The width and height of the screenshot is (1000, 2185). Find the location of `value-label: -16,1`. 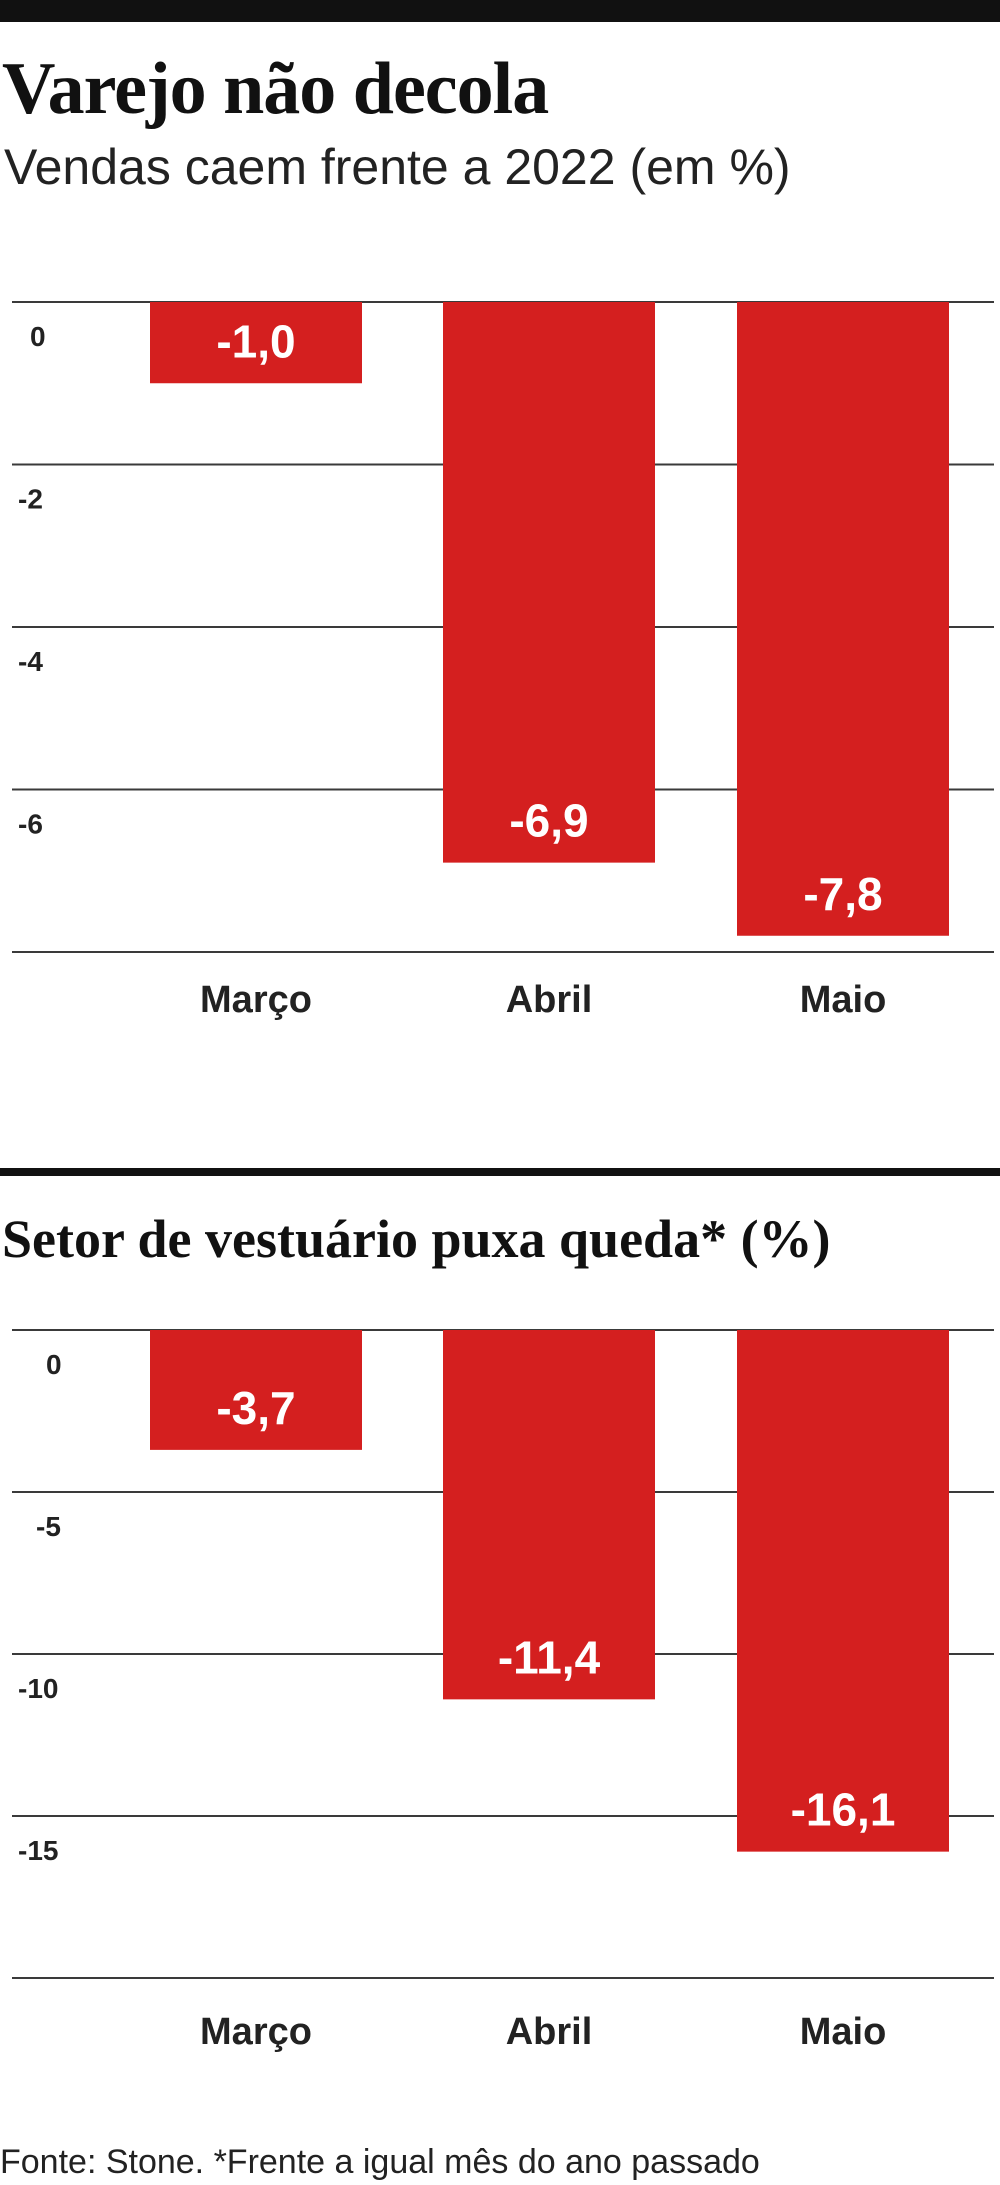

value-label: -16,1 is located at coordinates (843, 1810).